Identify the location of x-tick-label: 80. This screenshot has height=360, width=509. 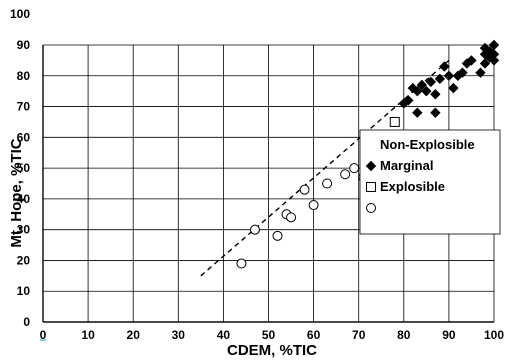
(404, 335).